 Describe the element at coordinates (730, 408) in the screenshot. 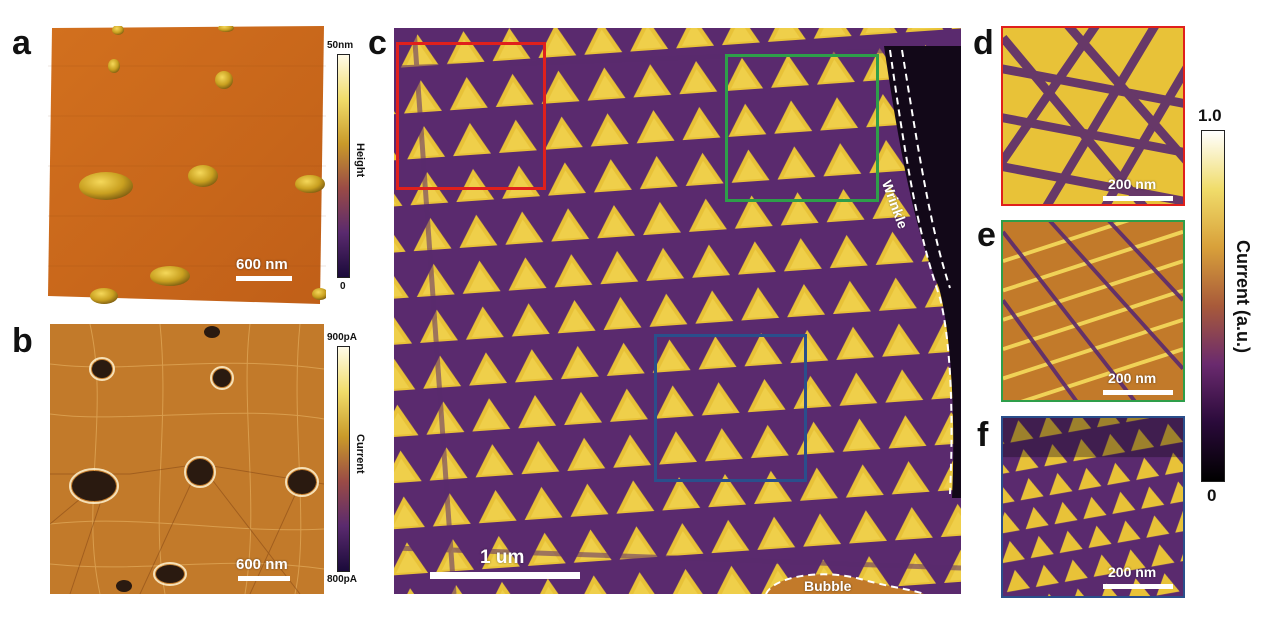

I see `region-box-f` at that location.